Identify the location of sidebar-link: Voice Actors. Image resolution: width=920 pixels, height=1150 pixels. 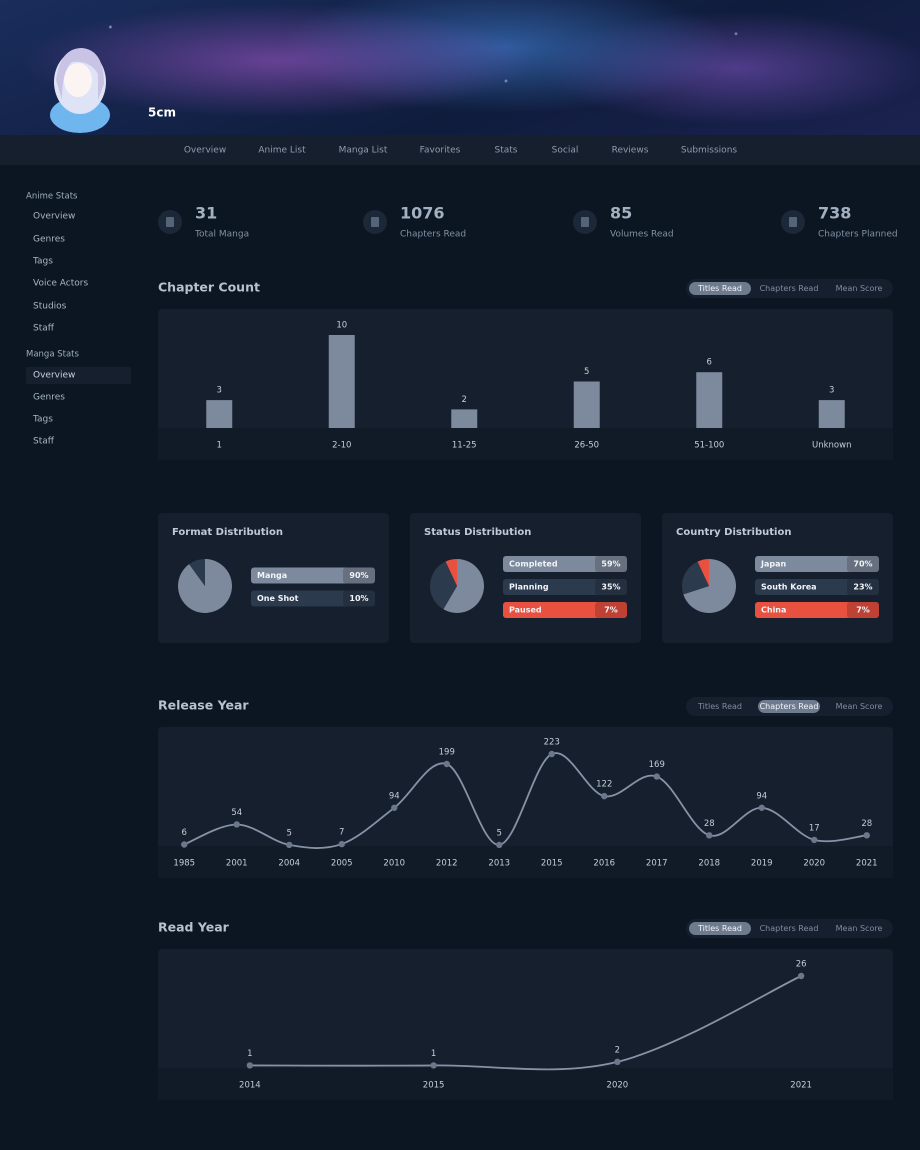
(60, 284).